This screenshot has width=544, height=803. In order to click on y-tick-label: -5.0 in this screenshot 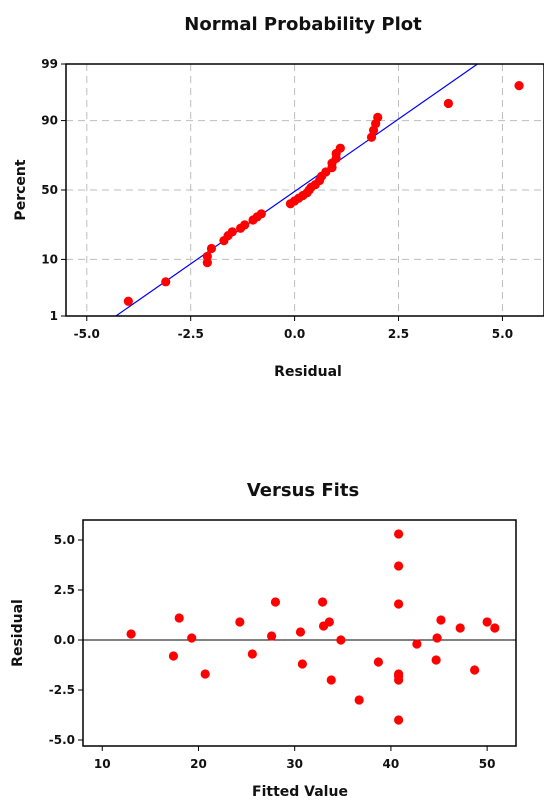, I will do `click(62, 740)`.